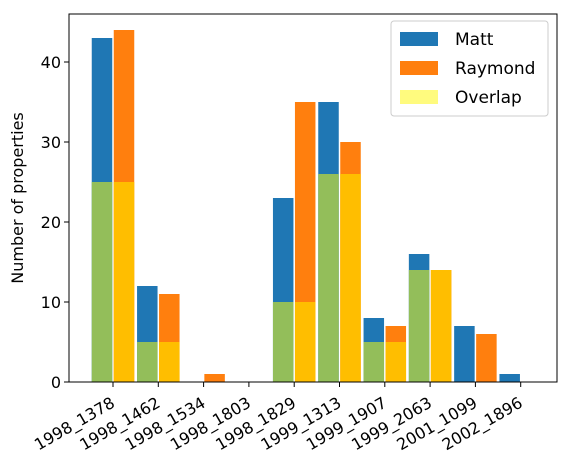 This screenshot has width=583, height=473. Describe the element at coordinates (419, 97) in the screenshot. I see `legend-swatch-overlap` at that location.